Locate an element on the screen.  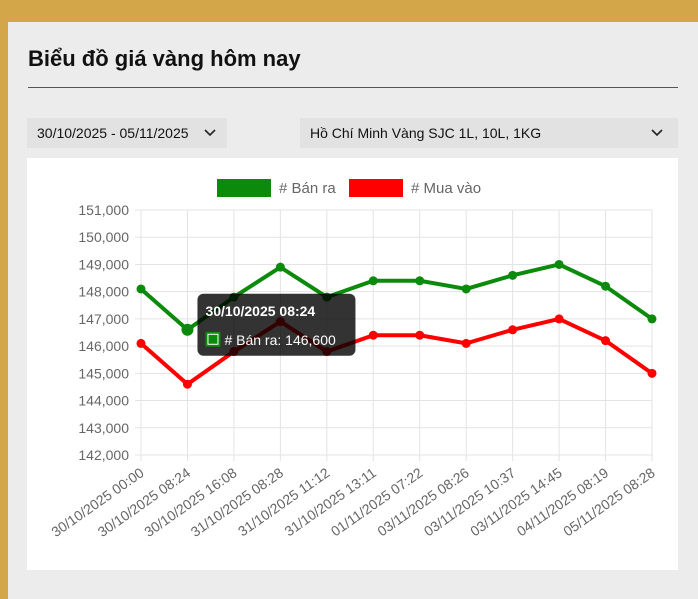
location-product-select: Hồ Chí Minh Vàng SJC 1L, 10L, 1KG is located at coordinates (489, 133).